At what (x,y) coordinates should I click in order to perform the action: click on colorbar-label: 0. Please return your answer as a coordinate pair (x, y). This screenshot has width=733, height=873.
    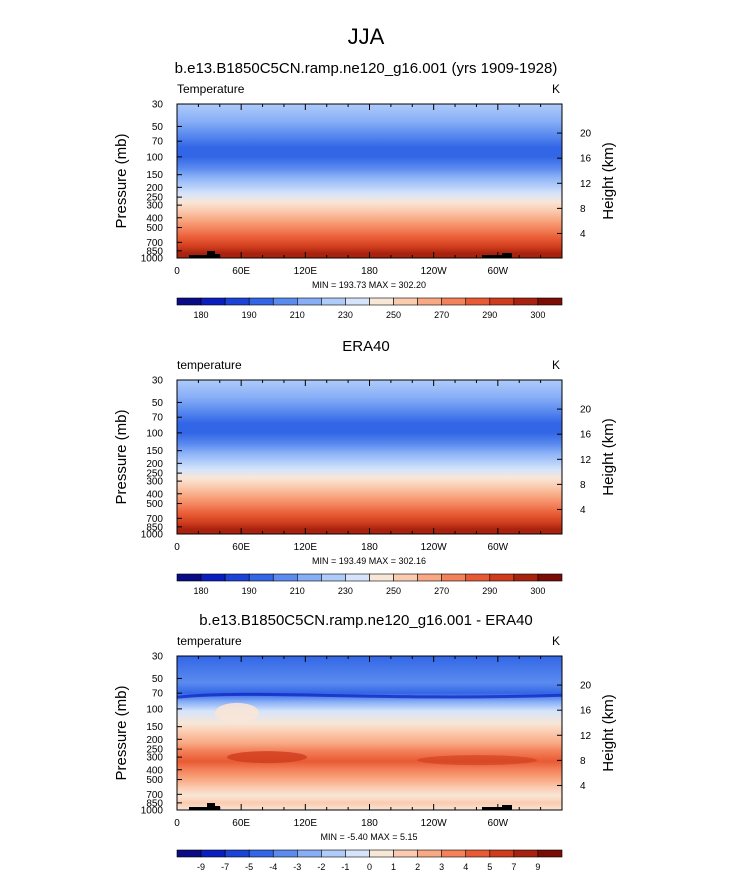
    Looking at the image, I should click on (369, 867).